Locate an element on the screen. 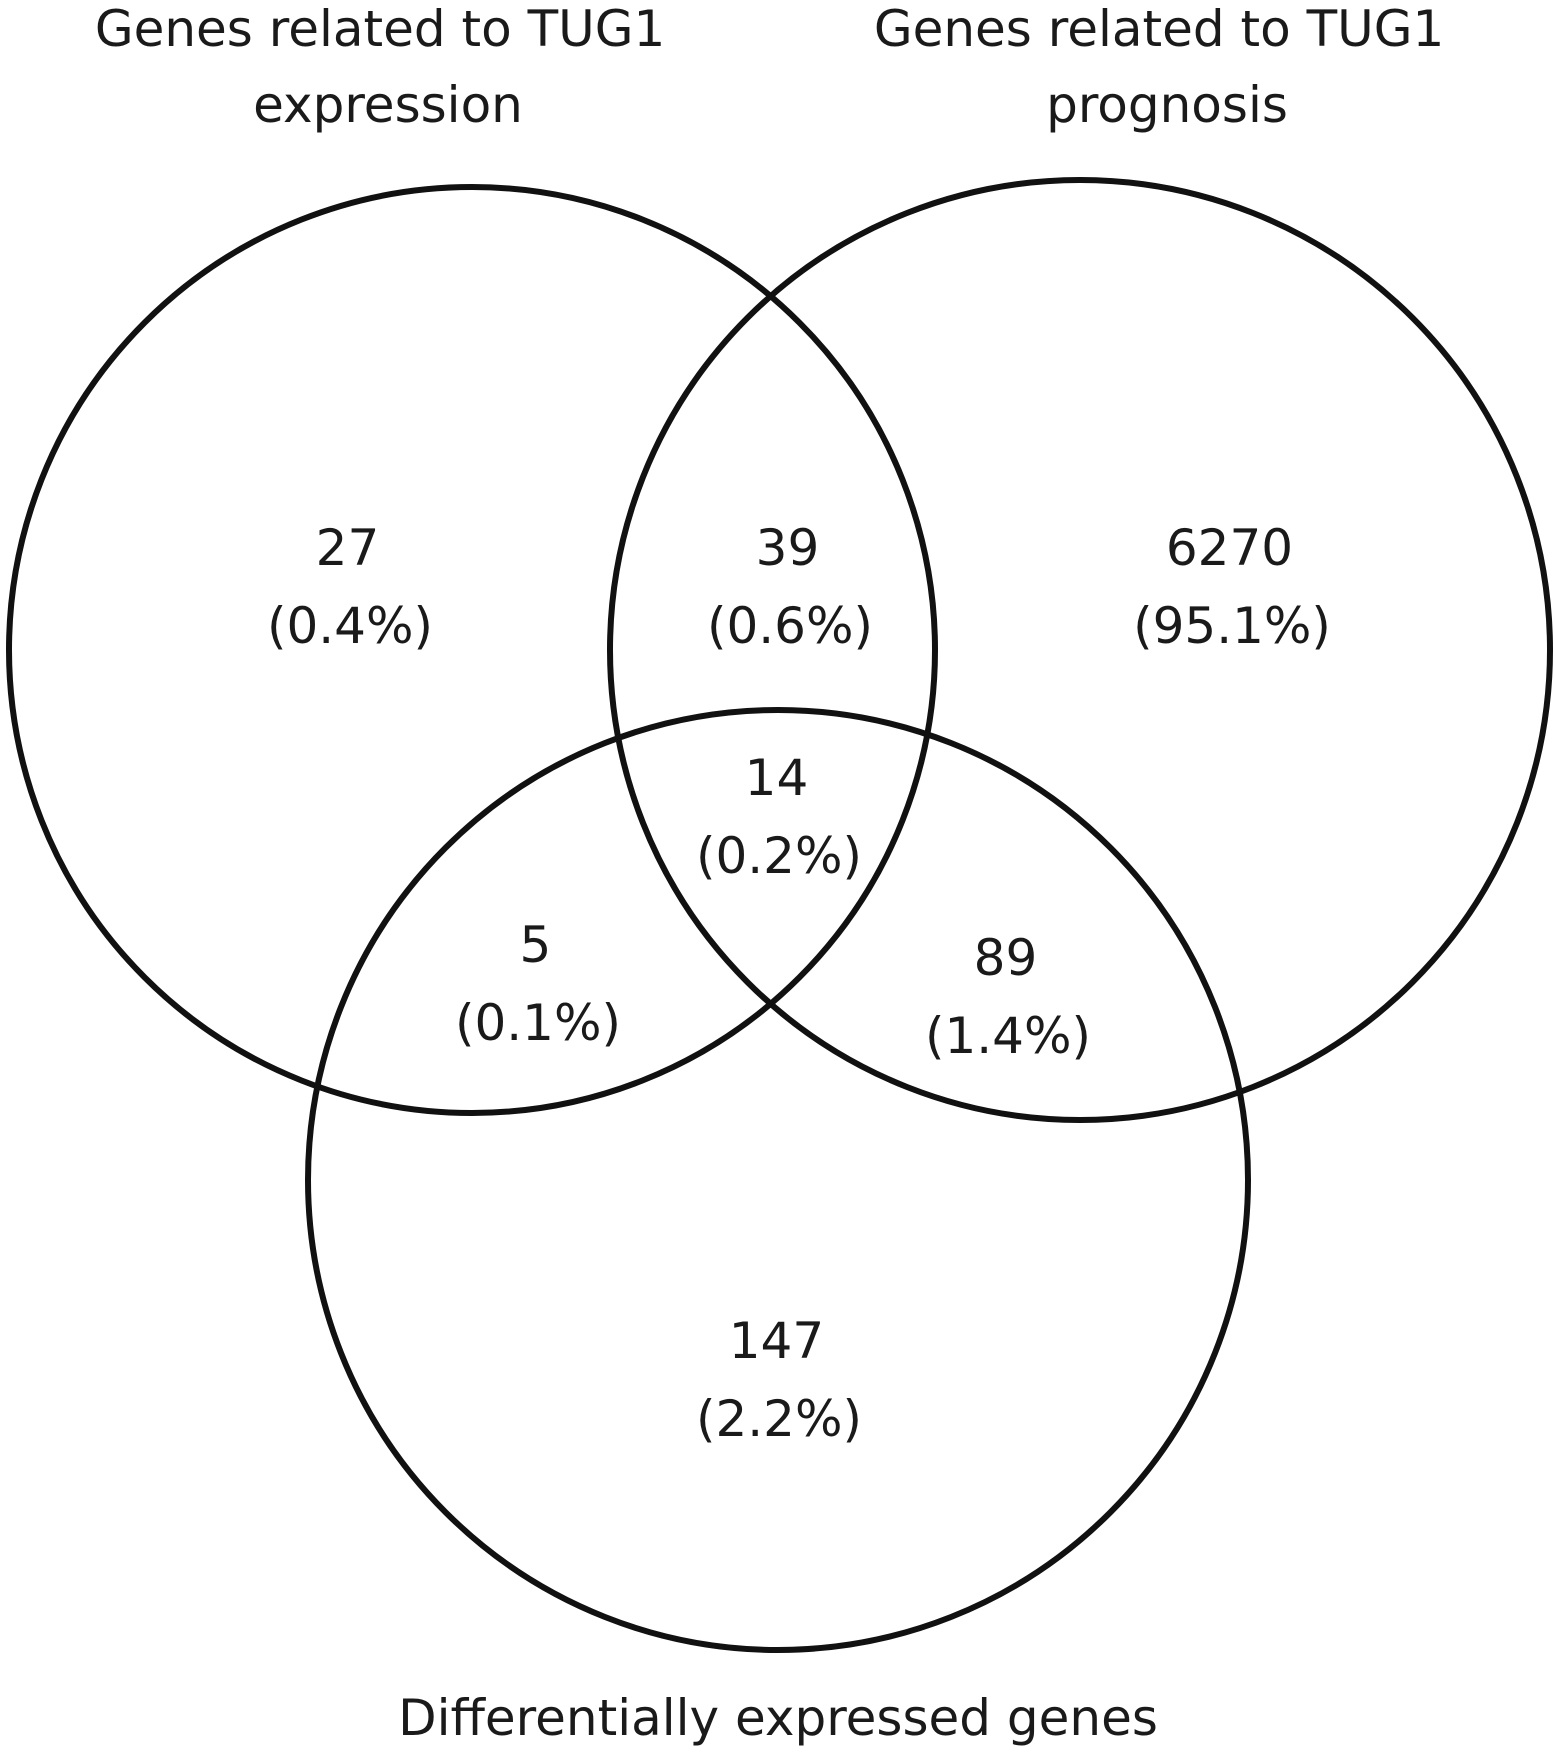 This screenshot has width=1555, height=1760. region-percent: (1.4%) is located at coordinates (1008, 1036).